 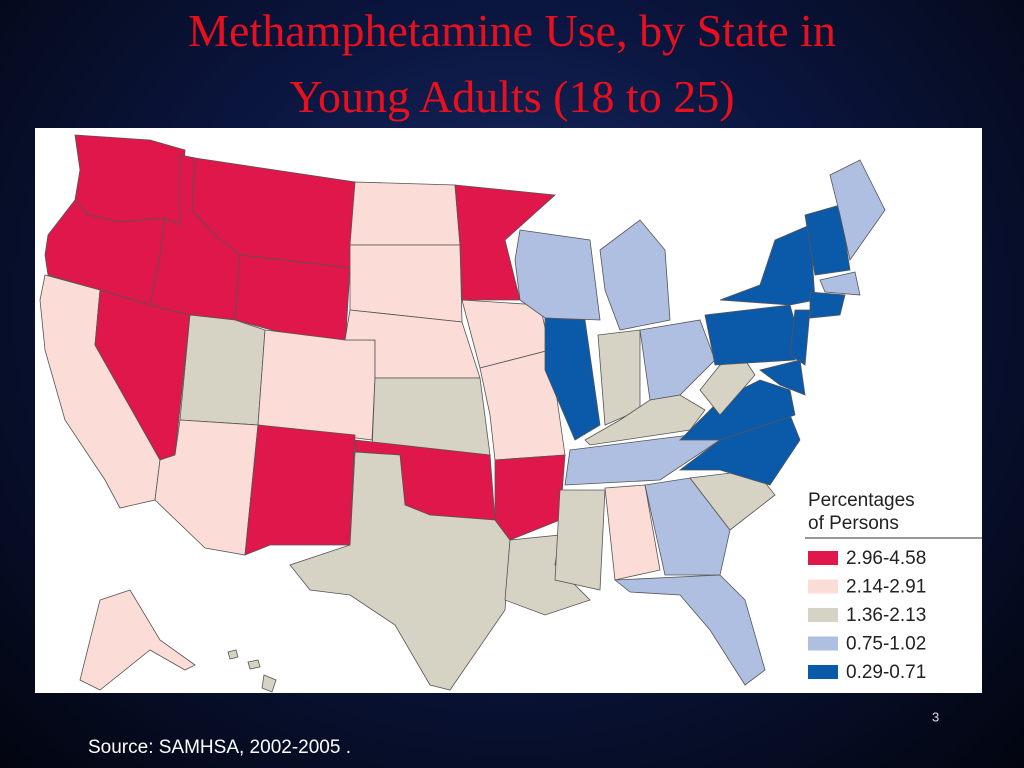 What do you see at coordinates (886, 672) in the screenshot?
I see `legend-label: 0.29-0.71` at bounding box center [886, 672].